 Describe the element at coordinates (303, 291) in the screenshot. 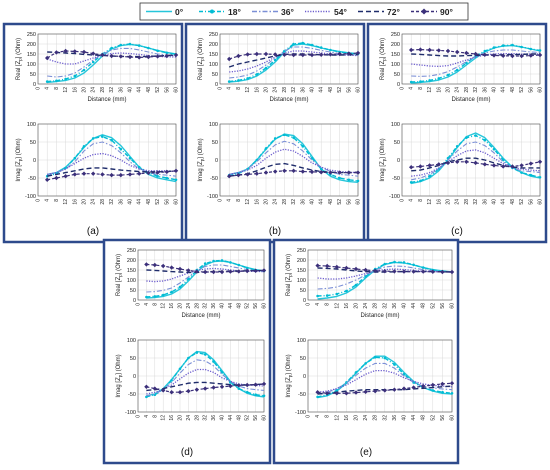

I see `y-tick-label: 50` at that location.